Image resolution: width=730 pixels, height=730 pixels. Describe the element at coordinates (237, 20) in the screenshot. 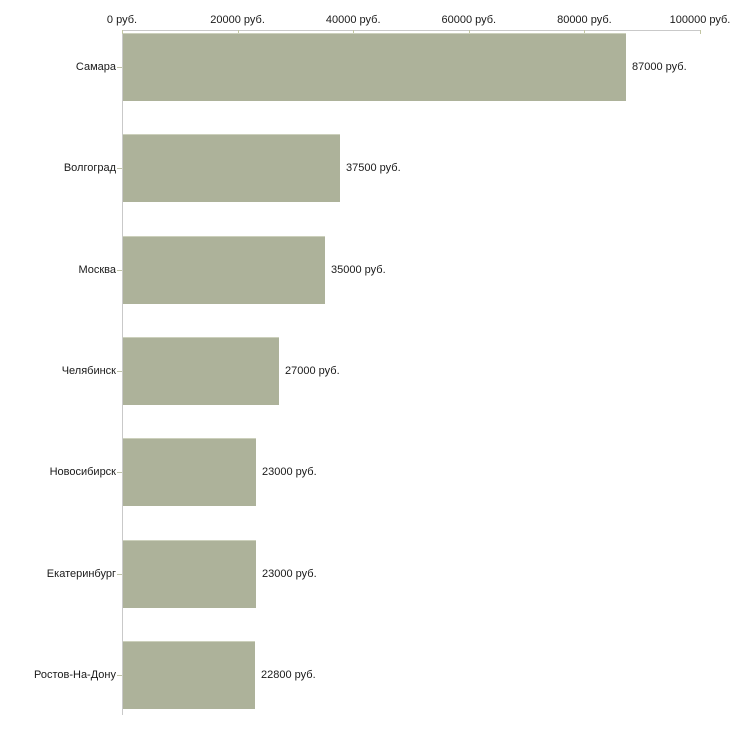

I see `x-tick-label: 20000 руб.` at that location.